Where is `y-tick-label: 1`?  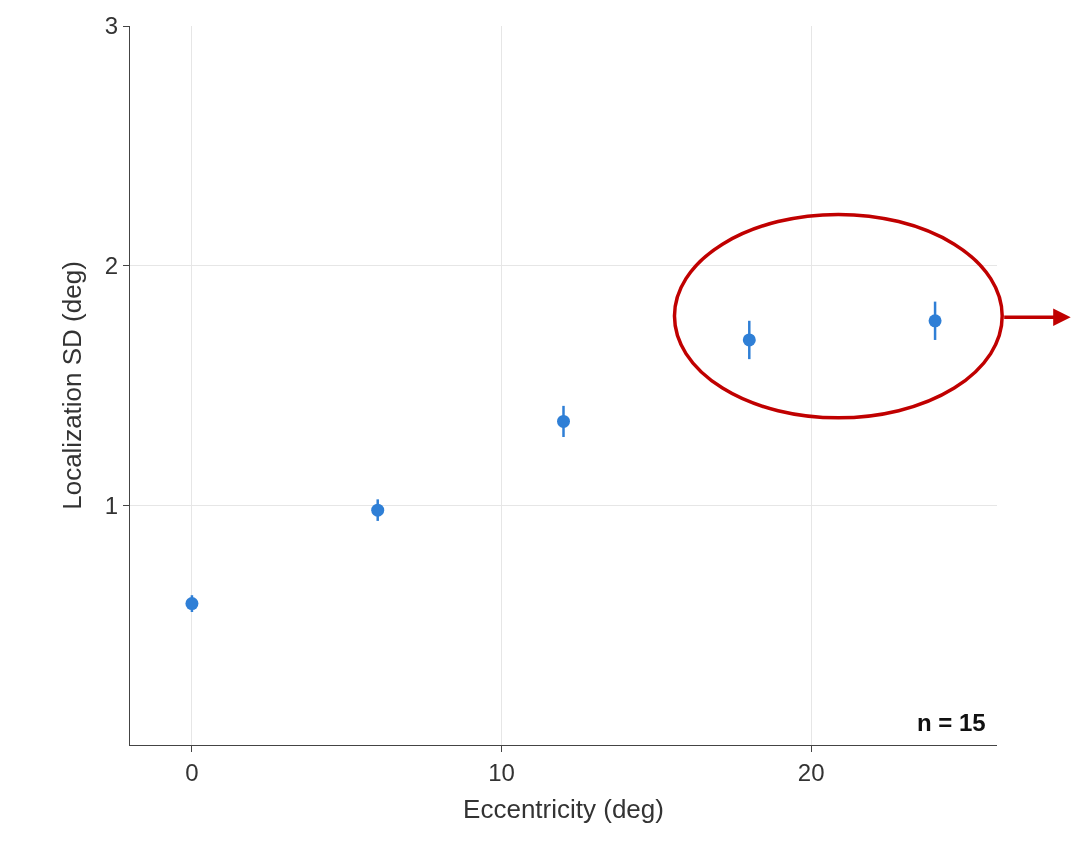
y-tick-label: 1 is located at coordinates (111, 505).